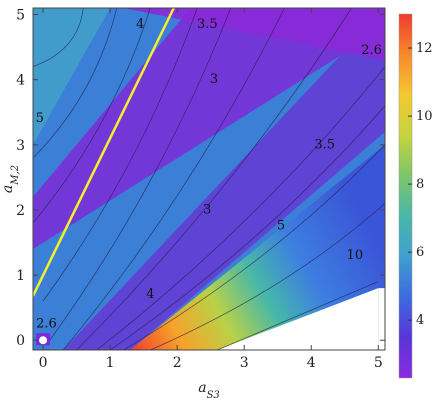 Image resolution: width=436 pixels, height=406 pixels. I want to click on y-tick-label: 2, so click(20, 211).